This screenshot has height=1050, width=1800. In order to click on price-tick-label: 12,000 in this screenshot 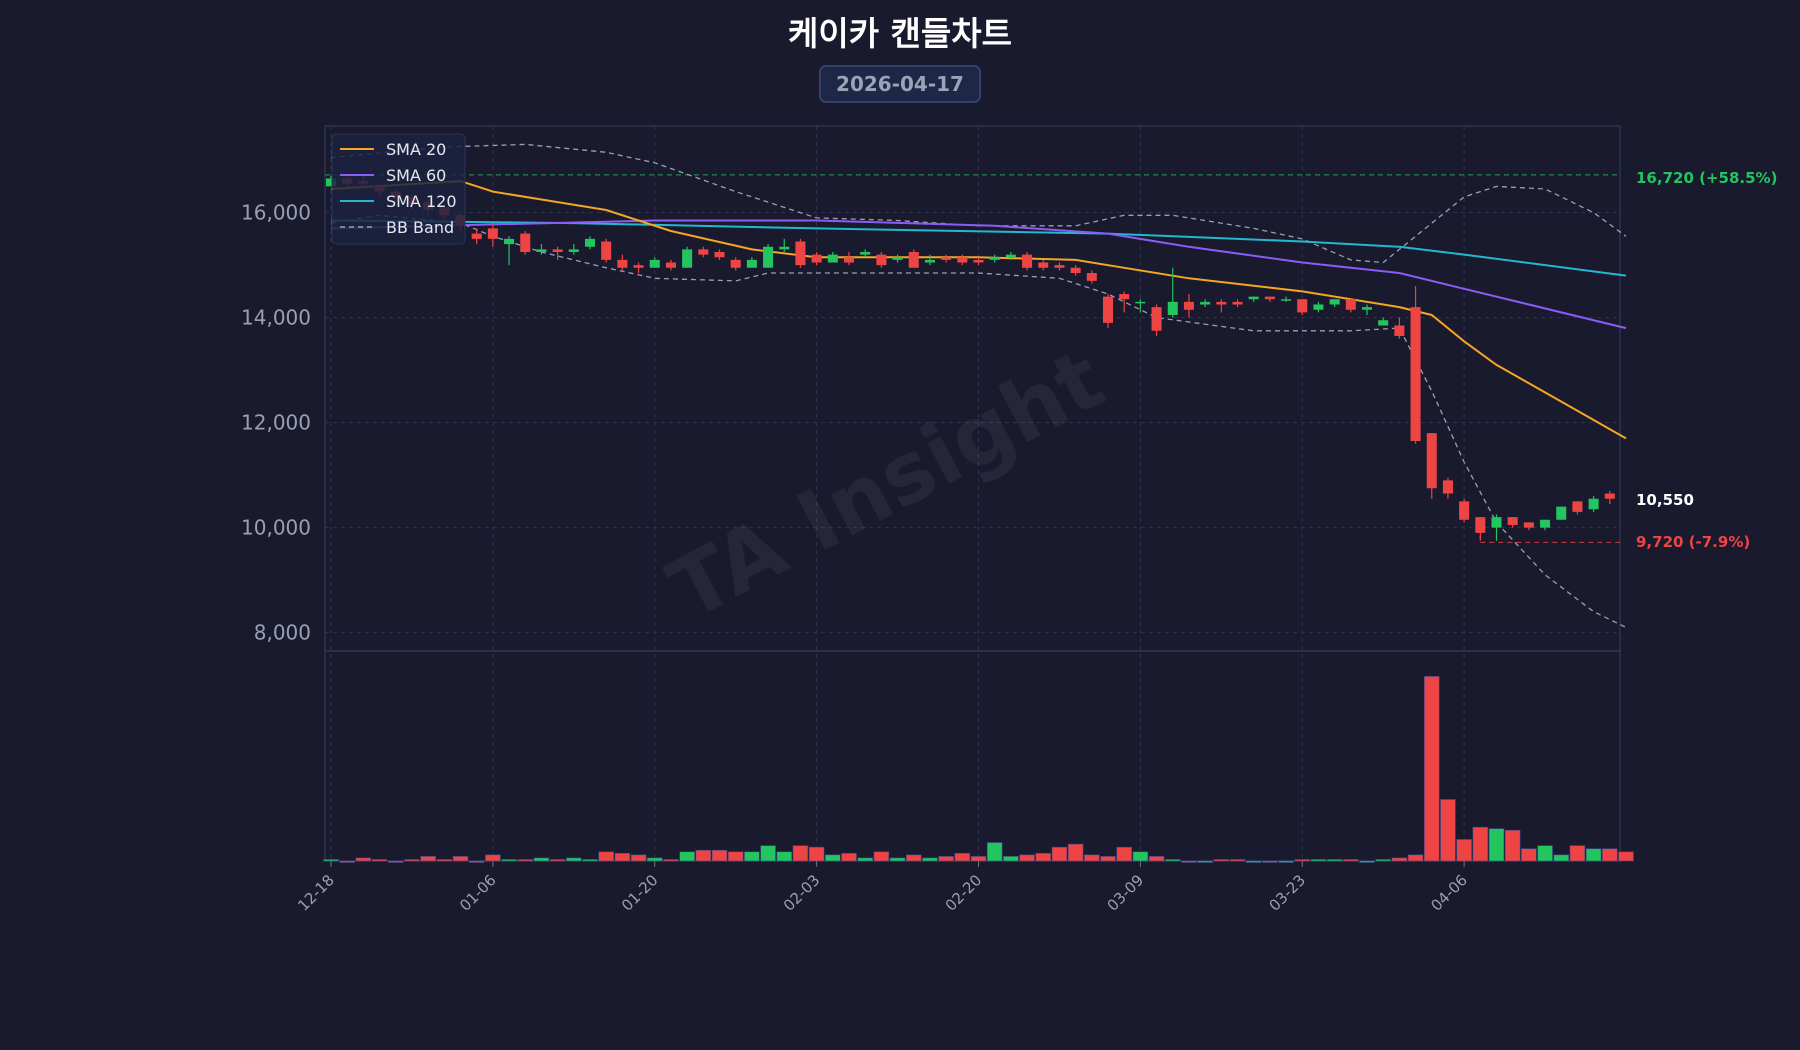, I will do `click(276, 423)`.